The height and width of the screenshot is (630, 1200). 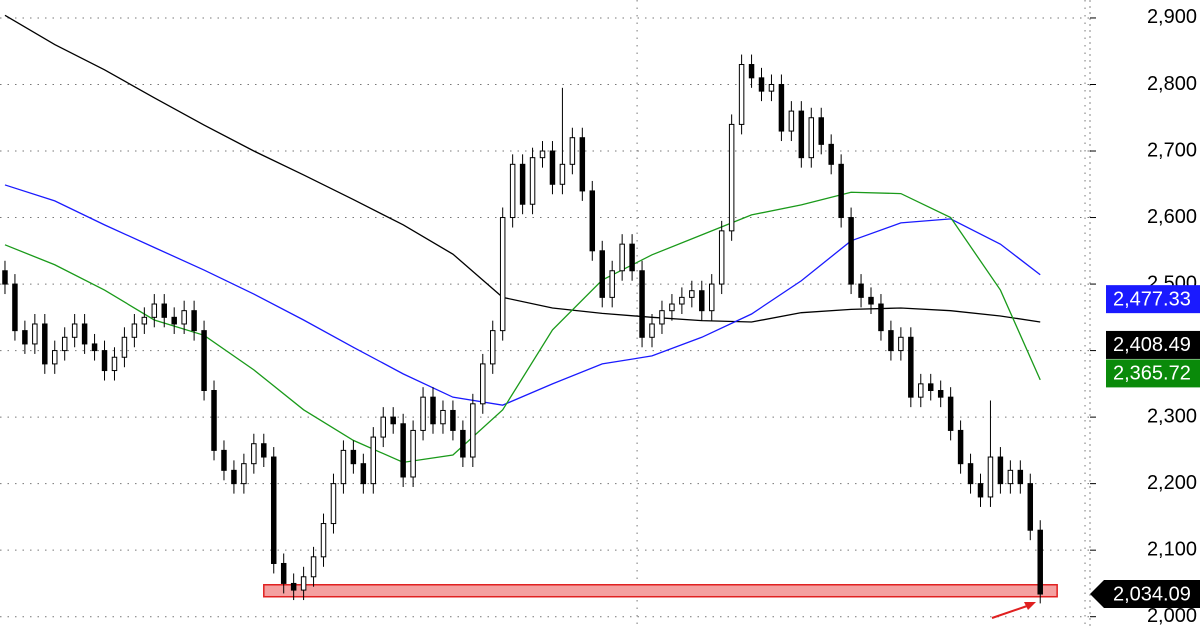 What do you see at coordinates (660, 591) in the screenshot?
I see `support-zone` at bounding box center [660, 591].